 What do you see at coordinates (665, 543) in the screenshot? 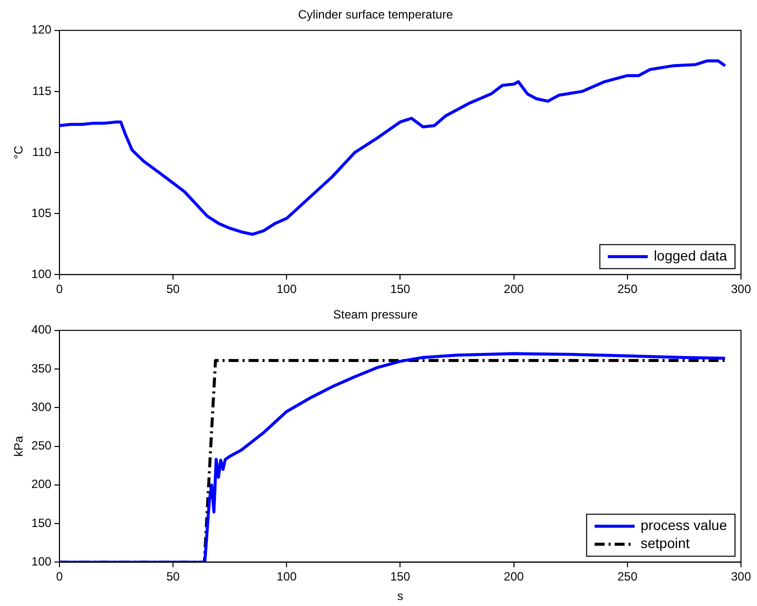
I see `legend-label: setpoint` at bounding box center [665, 543].